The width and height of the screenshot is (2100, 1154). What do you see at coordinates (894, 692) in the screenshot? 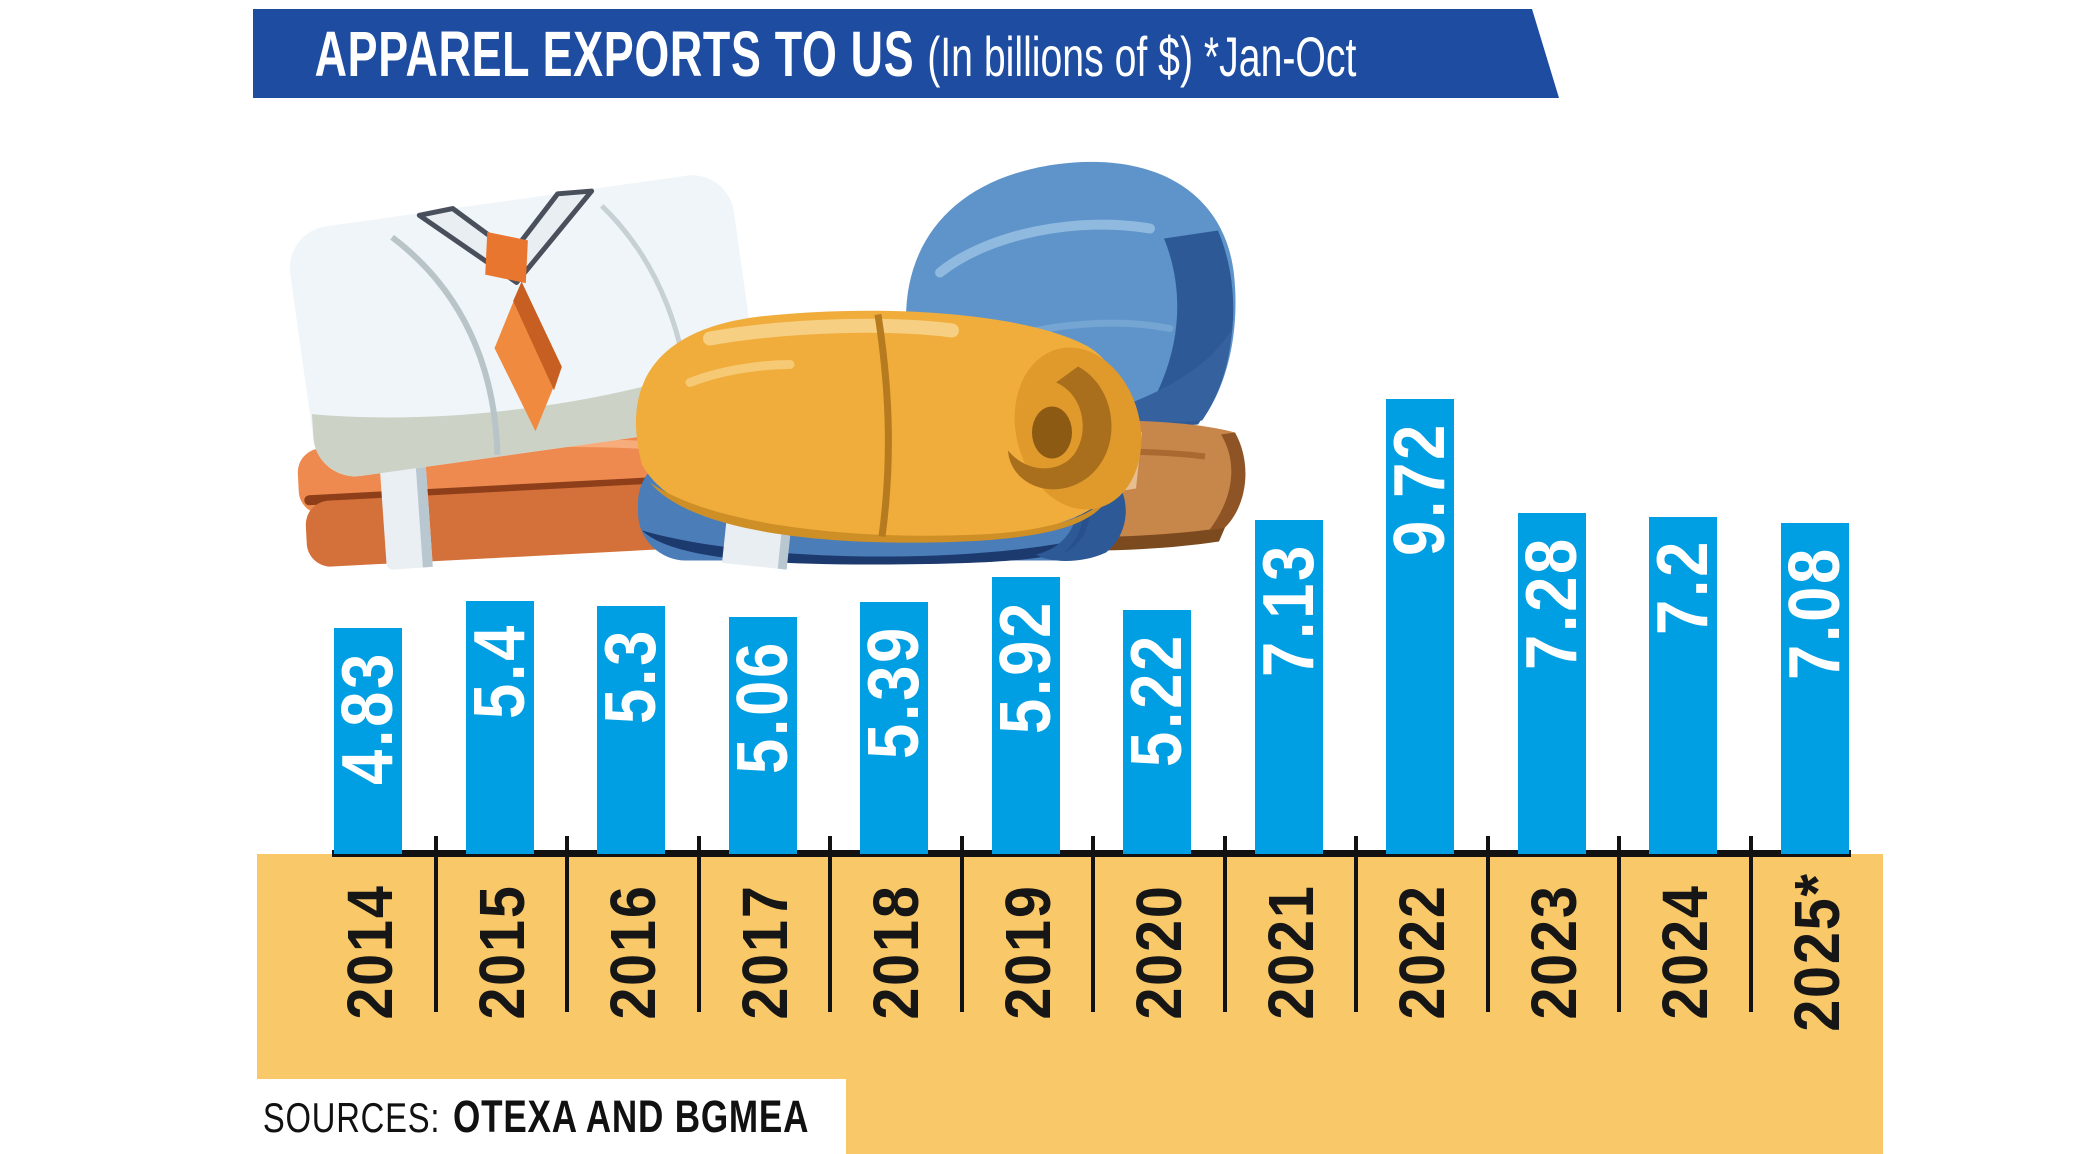
I see `bar-value-label: 5.39` at bounding box center [894, 692].